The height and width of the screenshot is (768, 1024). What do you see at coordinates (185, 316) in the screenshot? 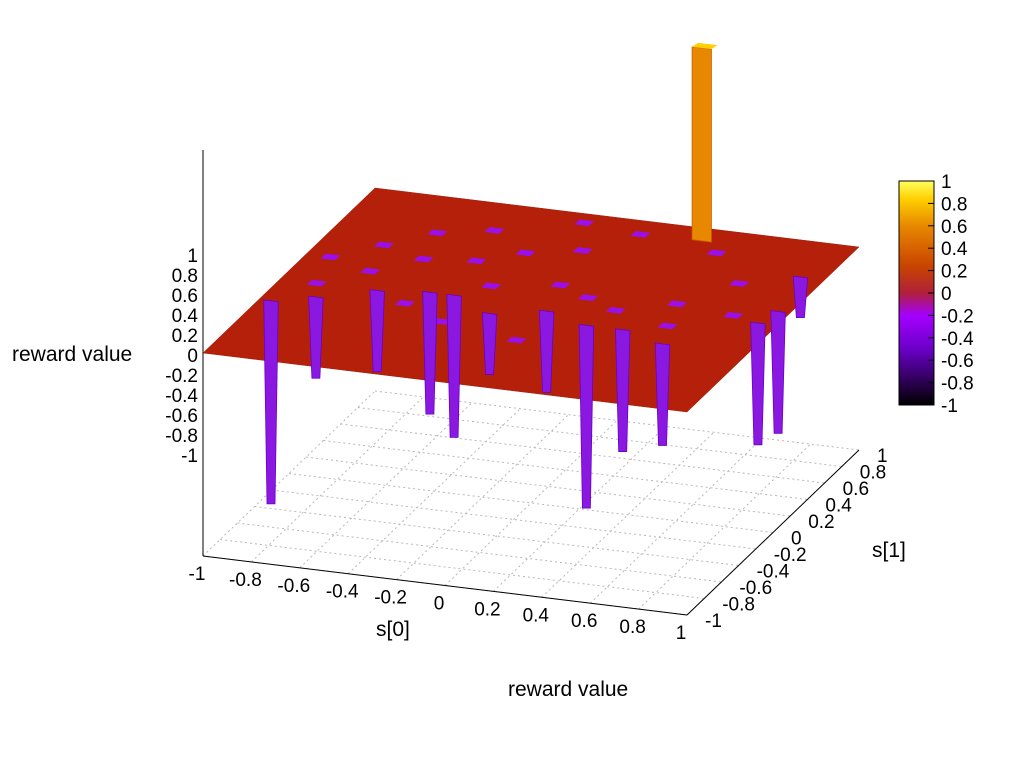
I see `z-tick-label: 0.4` at bounding box center [185, 316].